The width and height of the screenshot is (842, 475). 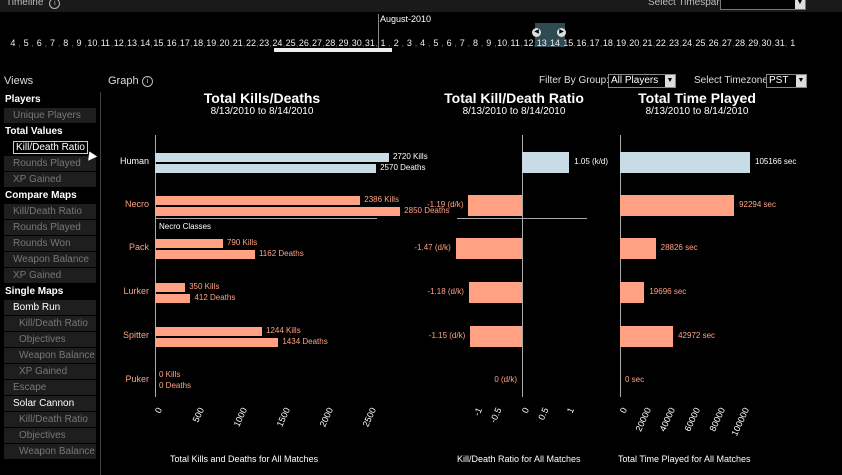 I want to click on timeline-day: 10, so click(x=502, y=43).